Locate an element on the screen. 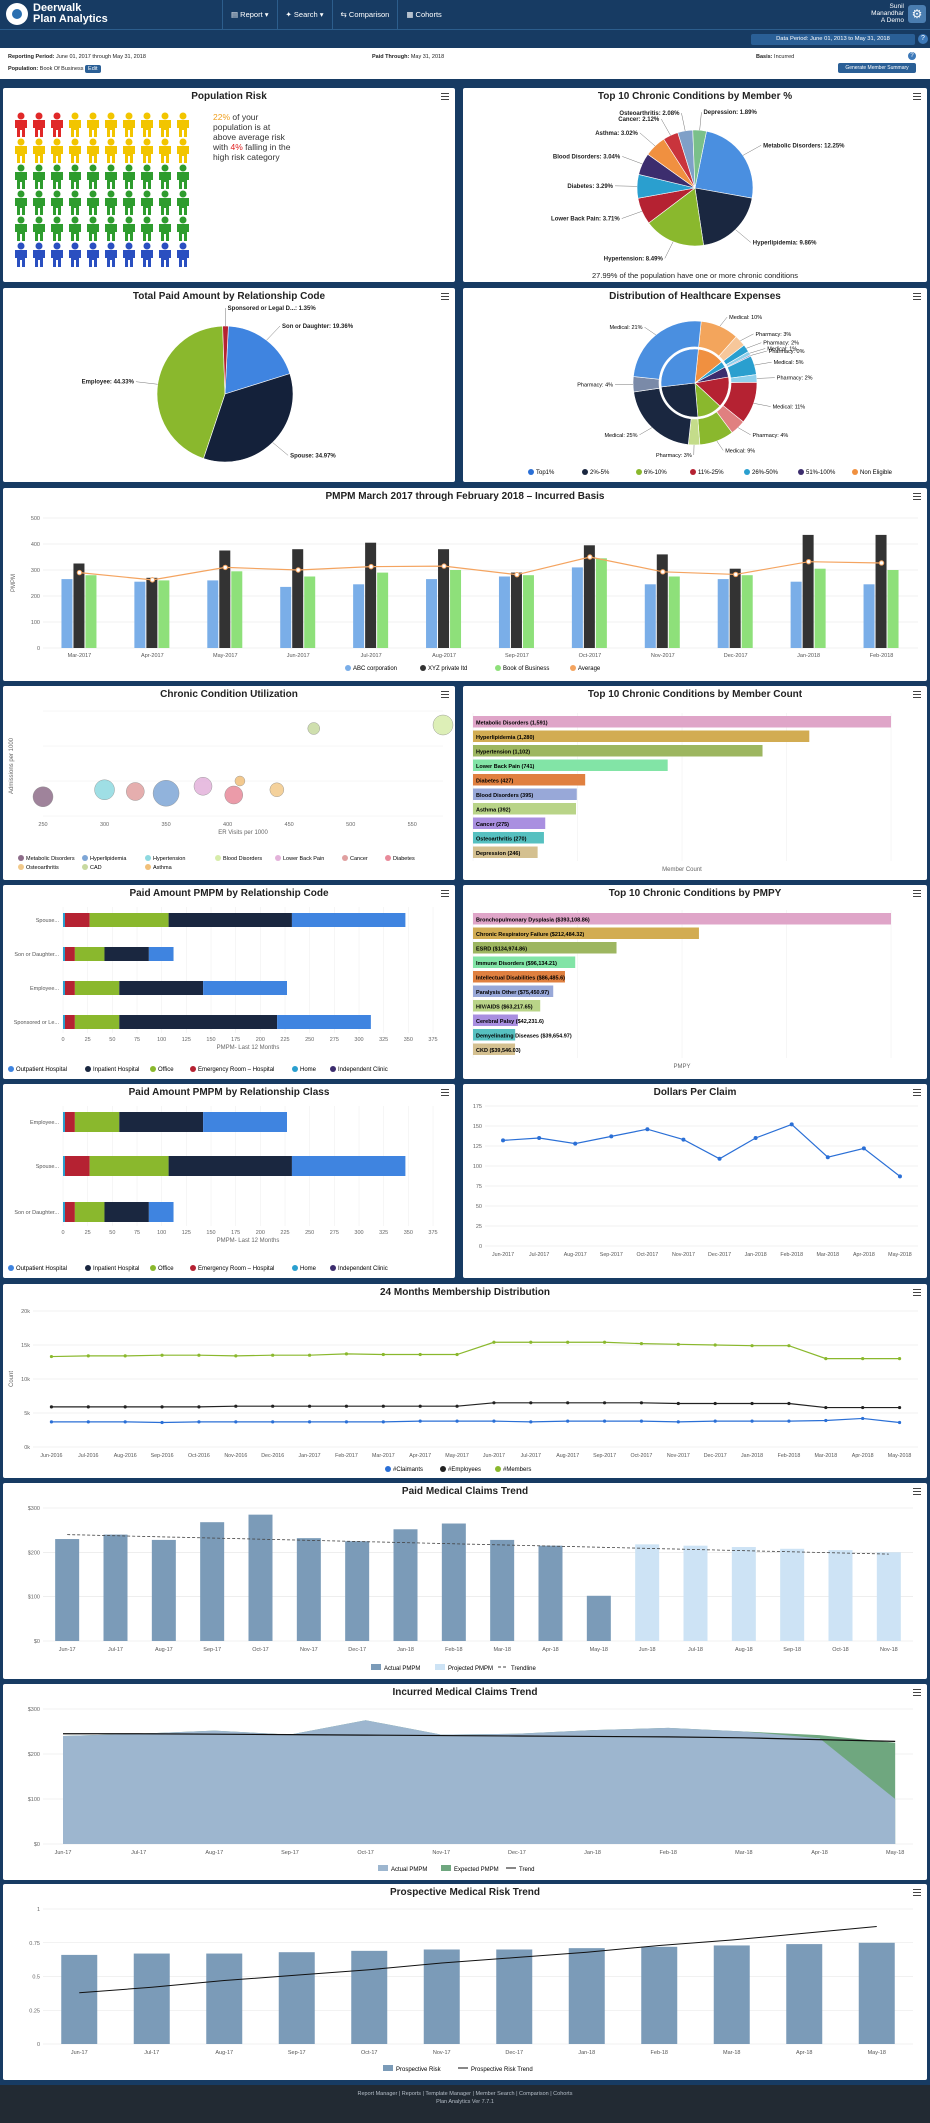  legend-label: Blood Disorders is located at coordinates (242, 859).